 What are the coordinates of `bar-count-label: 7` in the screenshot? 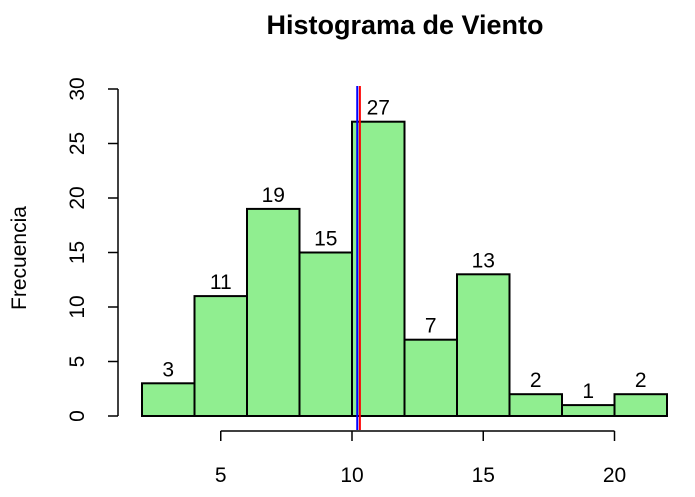 It's located at (431, 326).